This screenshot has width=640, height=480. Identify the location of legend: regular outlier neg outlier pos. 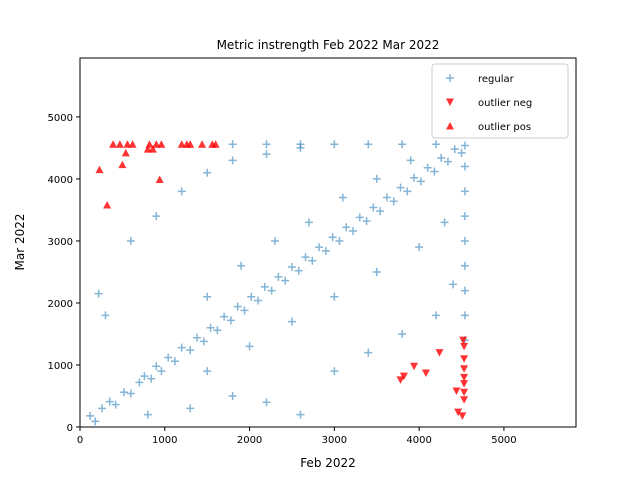
(500, 101).